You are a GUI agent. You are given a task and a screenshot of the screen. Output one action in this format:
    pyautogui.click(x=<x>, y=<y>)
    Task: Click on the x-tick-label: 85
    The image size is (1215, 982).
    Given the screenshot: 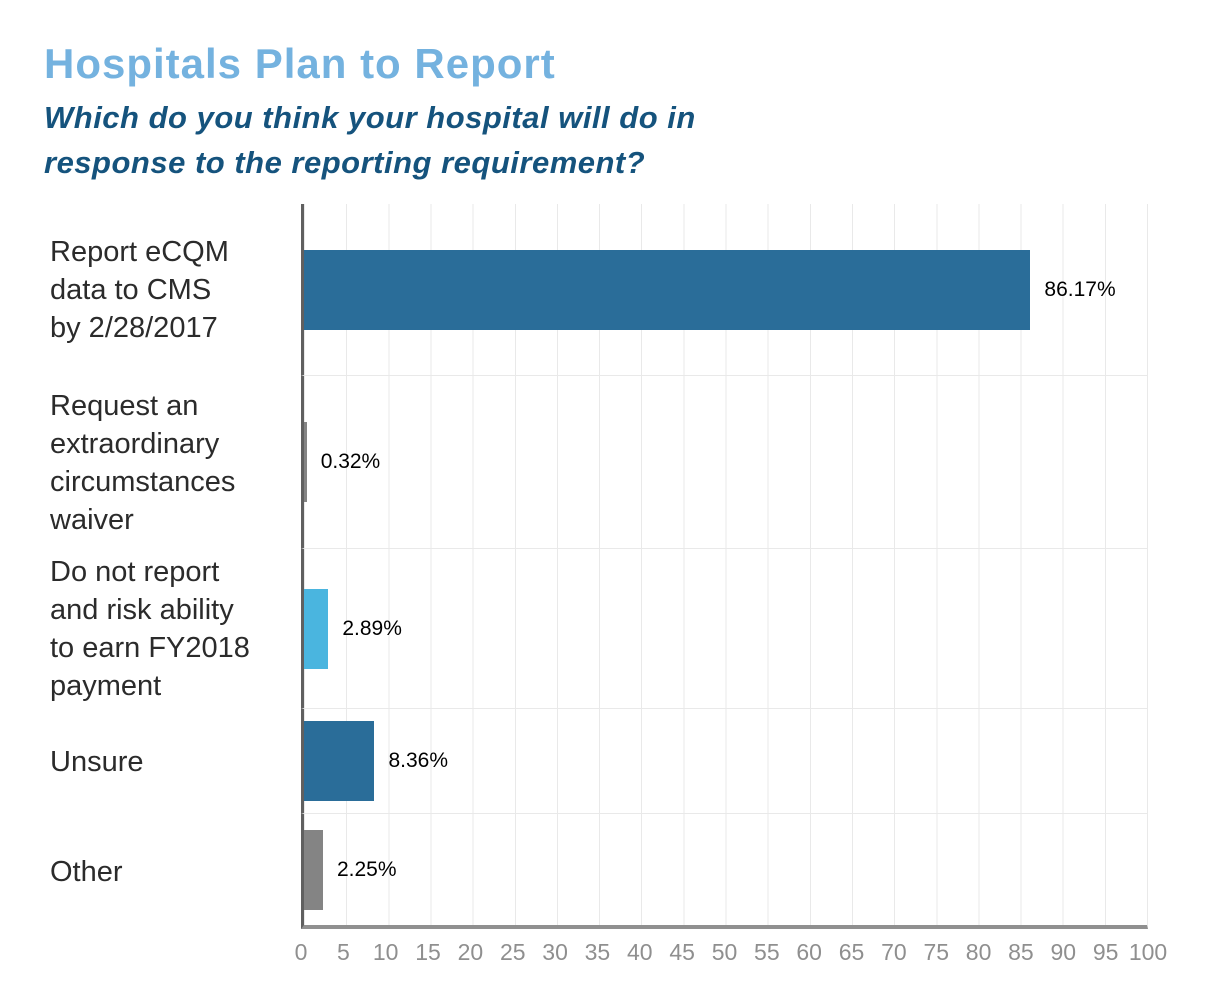 What is the action you would take?
    pyautogui.click(x=1021, y=952)
    